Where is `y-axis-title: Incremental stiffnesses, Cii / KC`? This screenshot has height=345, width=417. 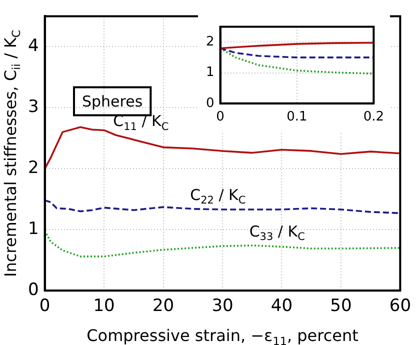 y-axis-title: Incremental stiffnesses, Cii / KC is located at coordinates (12, 154).